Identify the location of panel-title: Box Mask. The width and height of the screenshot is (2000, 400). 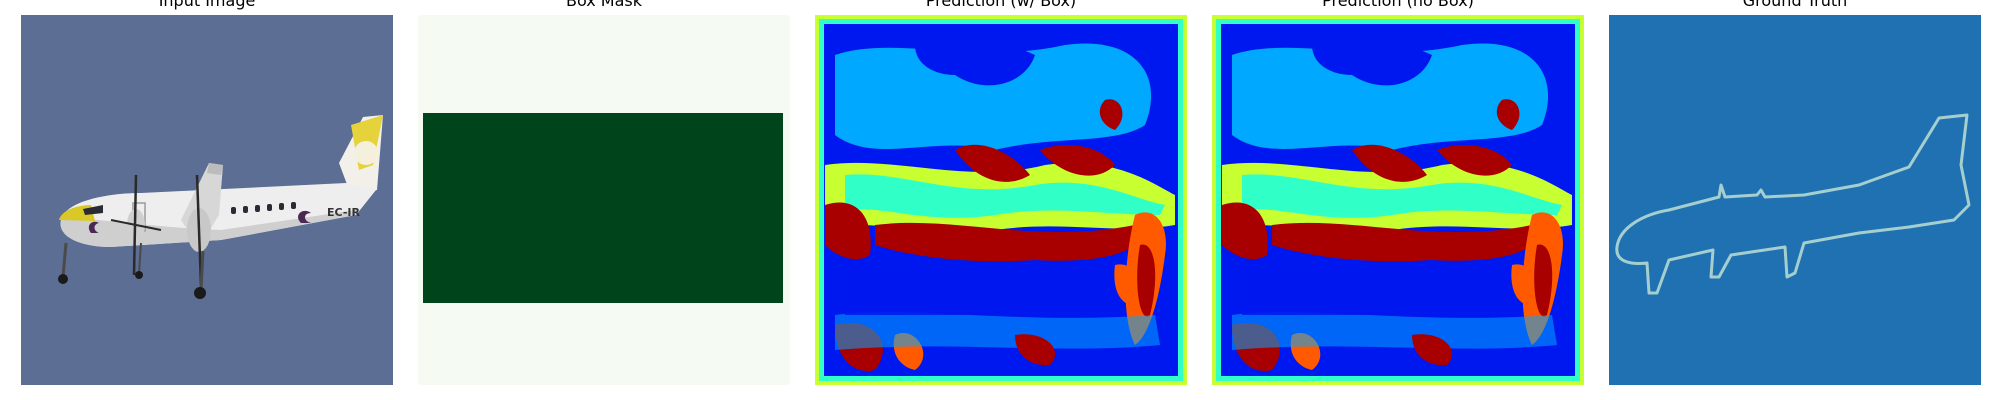
(604, 5).